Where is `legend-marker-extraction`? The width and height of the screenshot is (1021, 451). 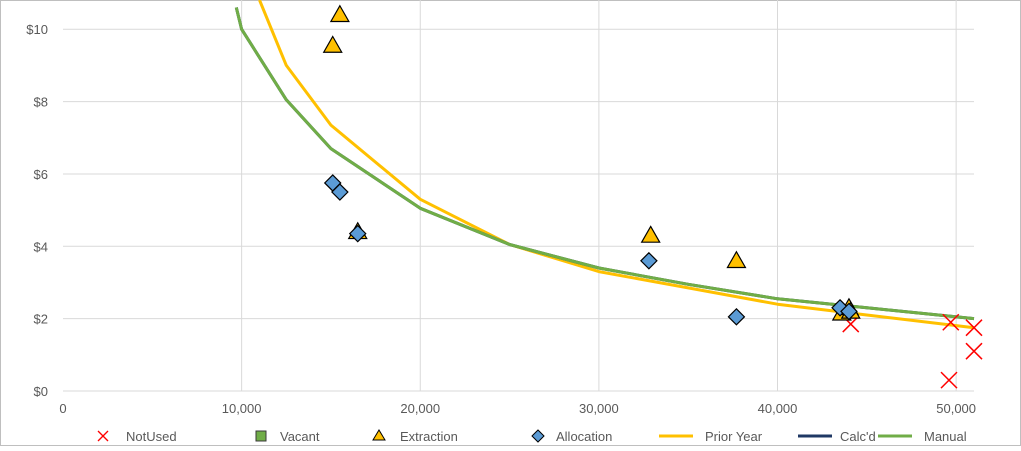
legend-marker-extraction is located at coordinates (379, 435).